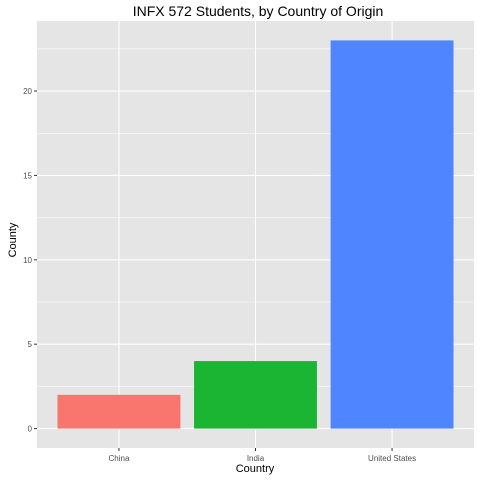  Describe the element at coordinates (13, 239) in the screenshot. I see `y-axis-title: County` at that location.